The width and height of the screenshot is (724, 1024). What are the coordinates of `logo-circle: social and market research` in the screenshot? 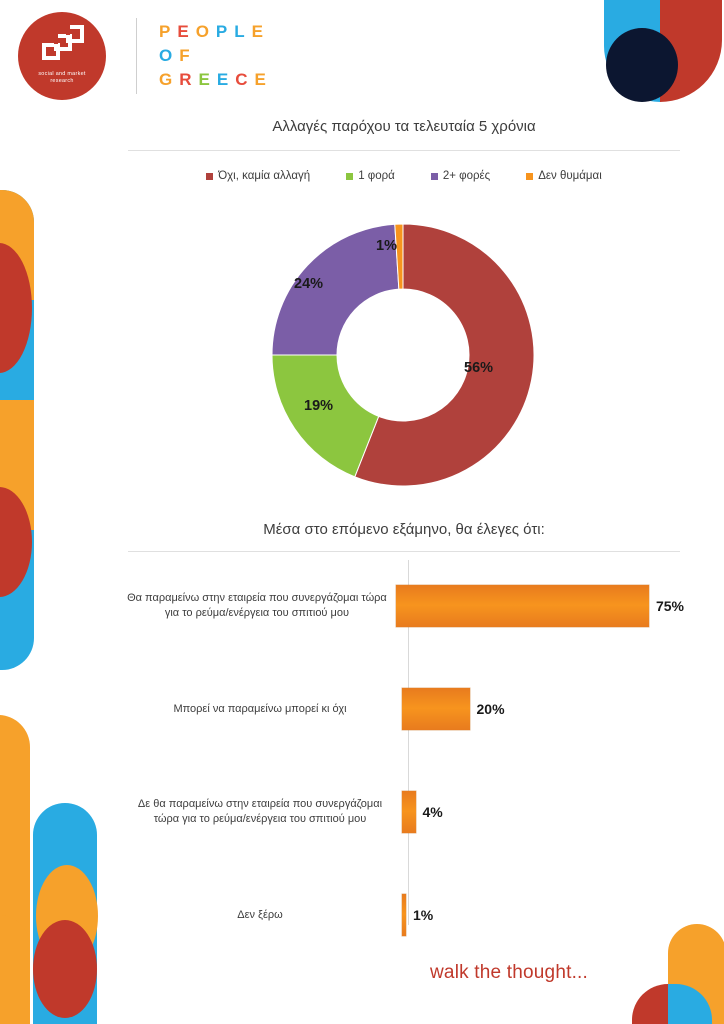 It's located at (62, 56).